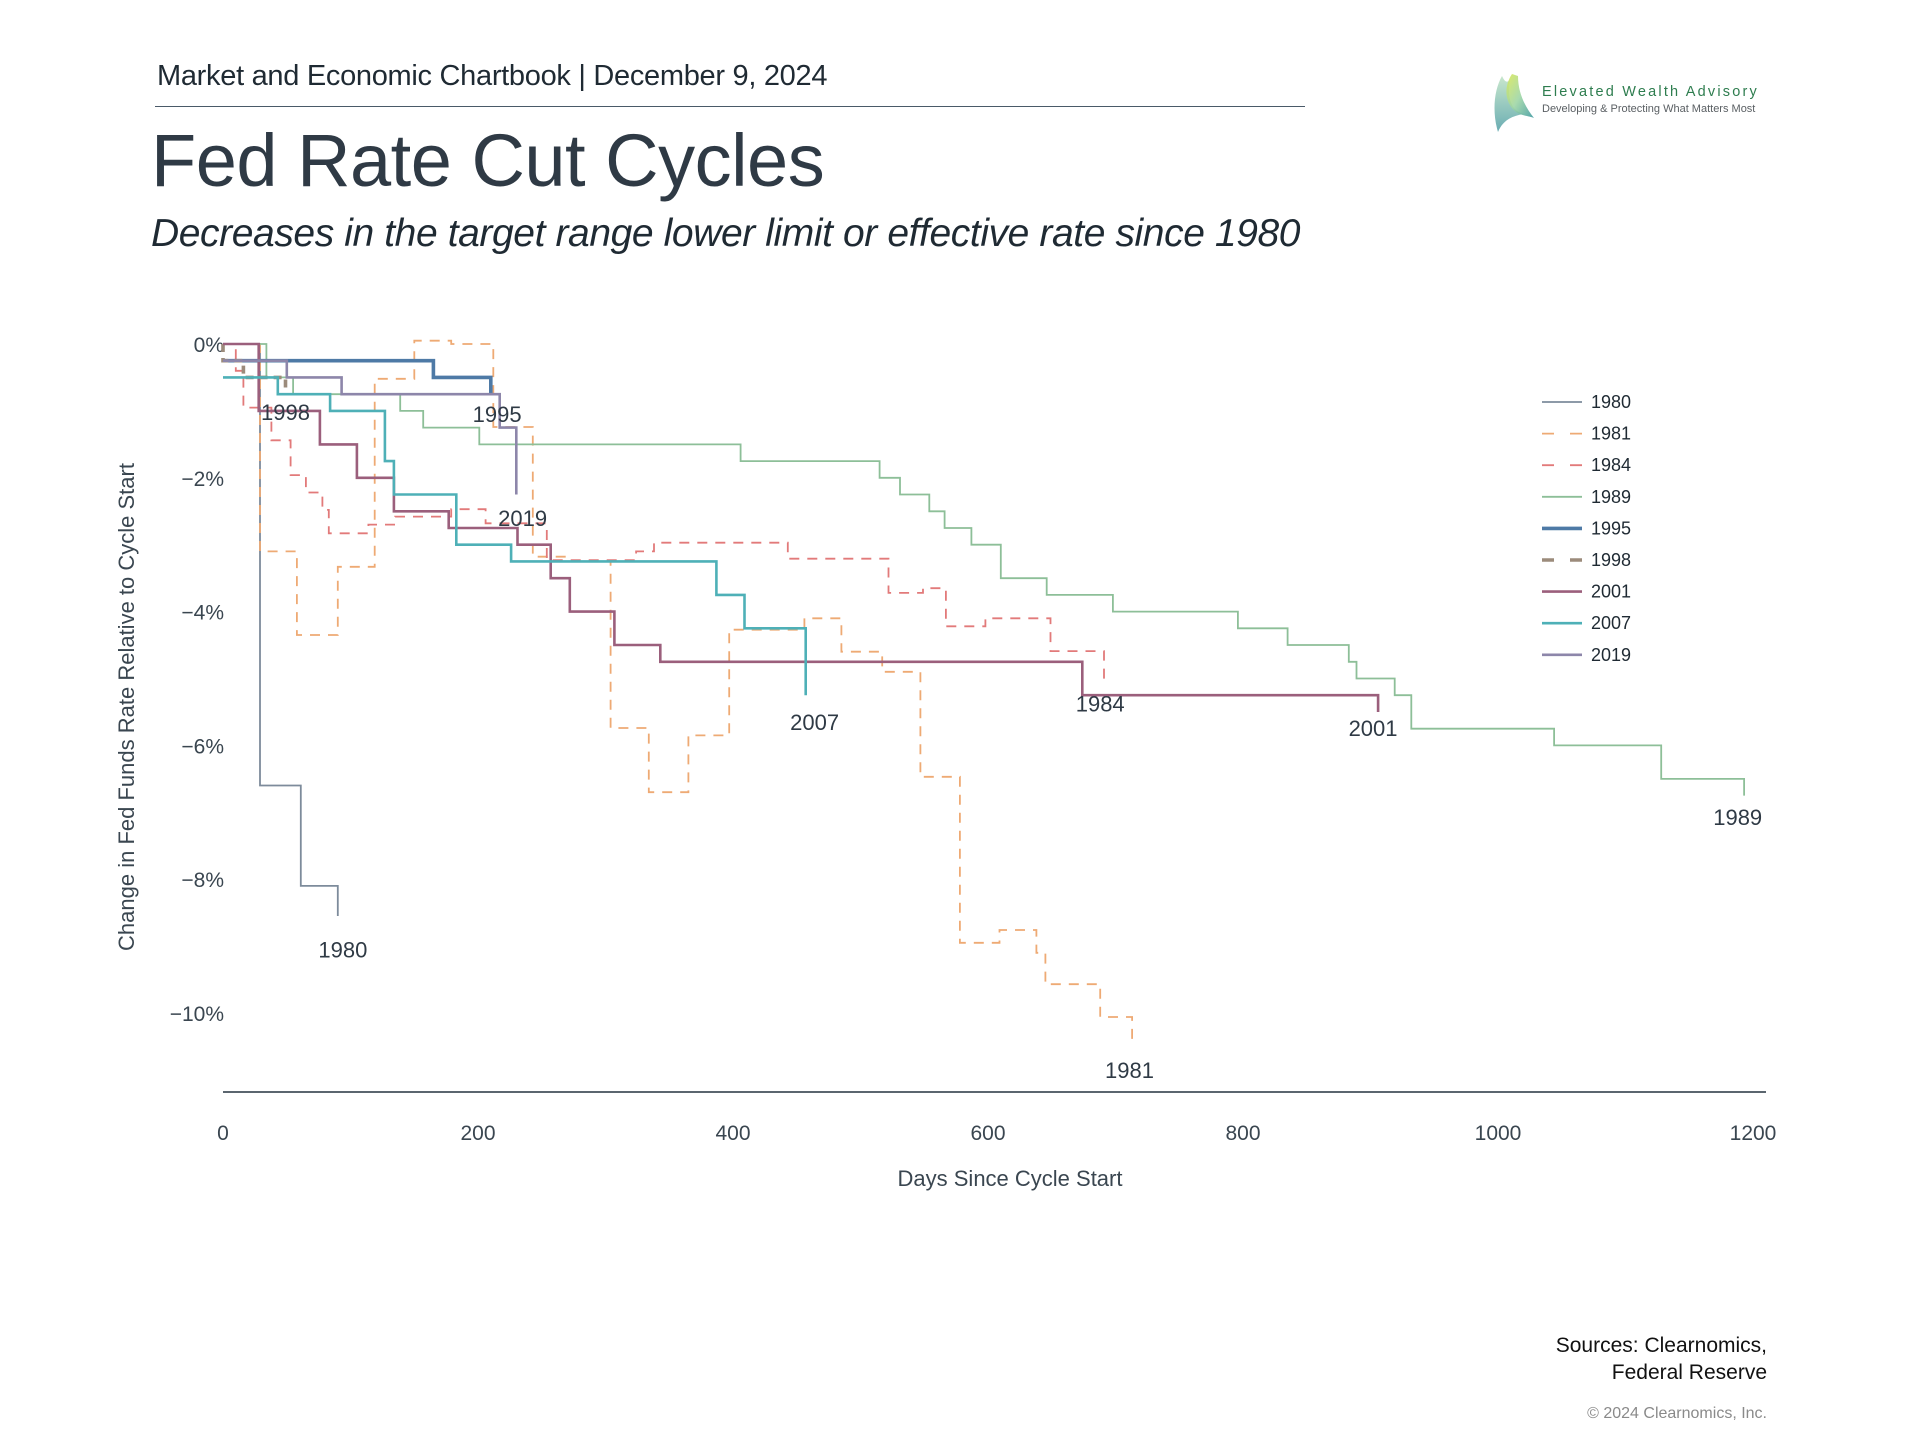  I want to click on header-divider, so click(730, 106).